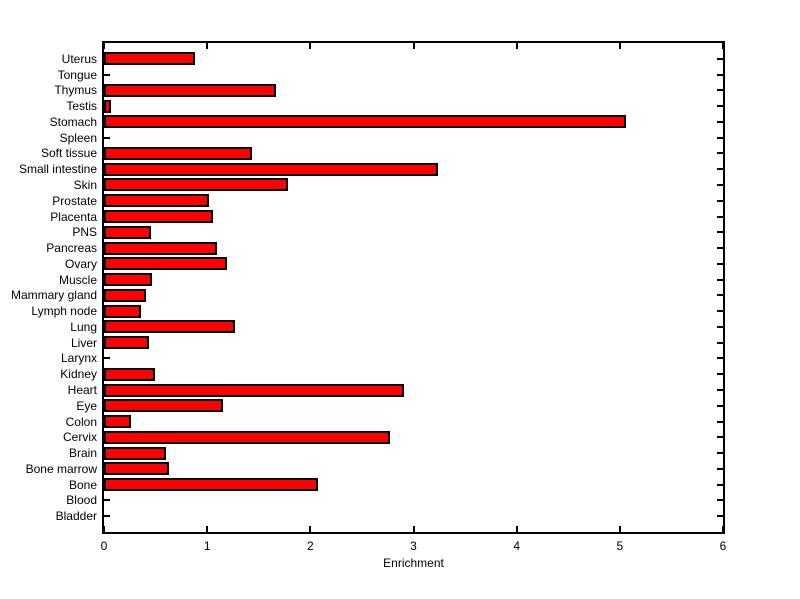 The image size is (800, 599). I want to click on bar-uterus, so click(149, 59).